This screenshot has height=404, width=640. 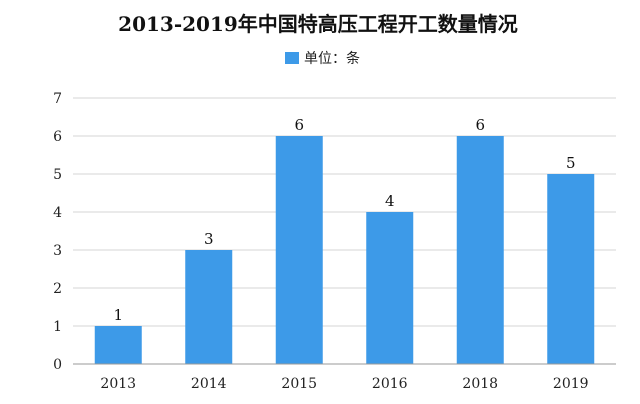 I want to click on data-label-2016: 4, so click(x=390, y=201).